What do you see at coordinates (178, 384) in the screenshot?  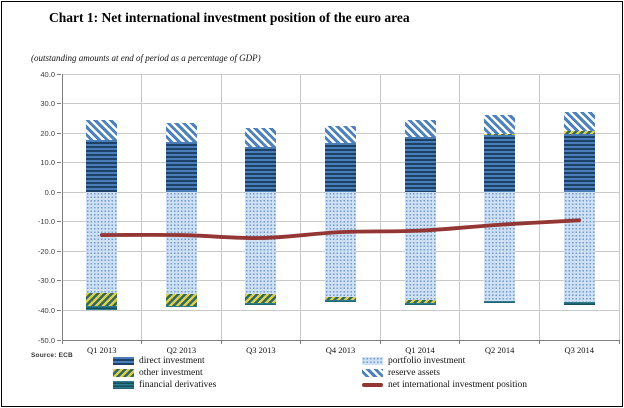 I see `legend-label-financial_derivatives: financial derivatives` at bounding box center [178, 384].